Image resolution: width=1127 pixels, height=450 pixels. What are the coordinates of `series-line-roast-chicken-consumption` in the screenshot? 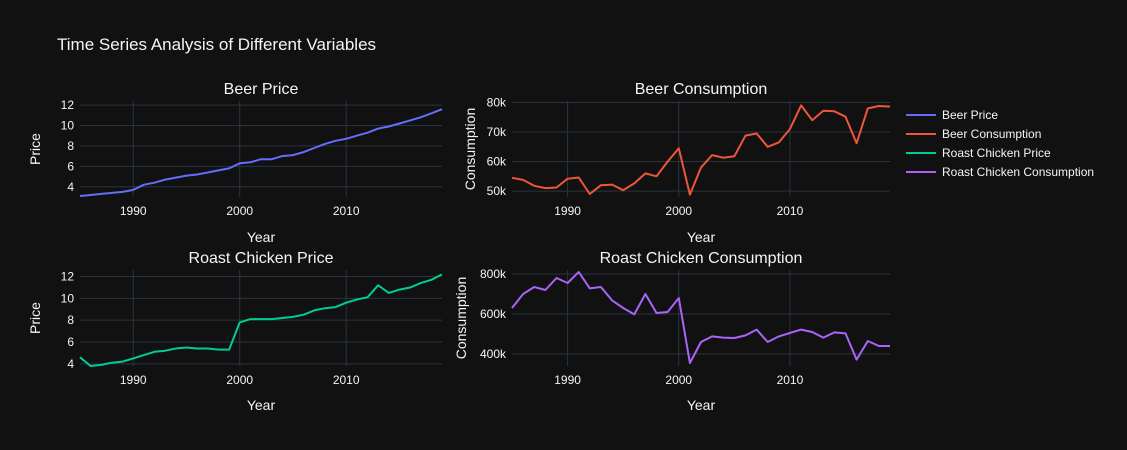 It's located at (700, 317).